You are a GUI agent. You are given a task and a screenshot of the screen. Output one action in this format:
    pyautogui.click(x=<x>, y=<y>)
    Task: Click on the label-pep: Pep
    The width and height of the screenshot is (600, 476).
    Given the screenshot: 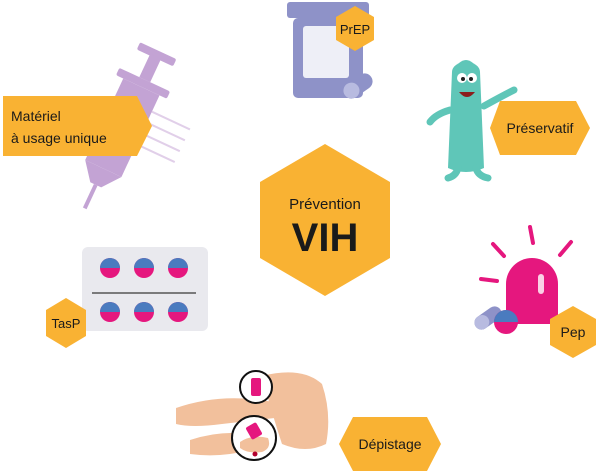 What is the action you would take?
    pyautogui.click(x=573, y=332)
    